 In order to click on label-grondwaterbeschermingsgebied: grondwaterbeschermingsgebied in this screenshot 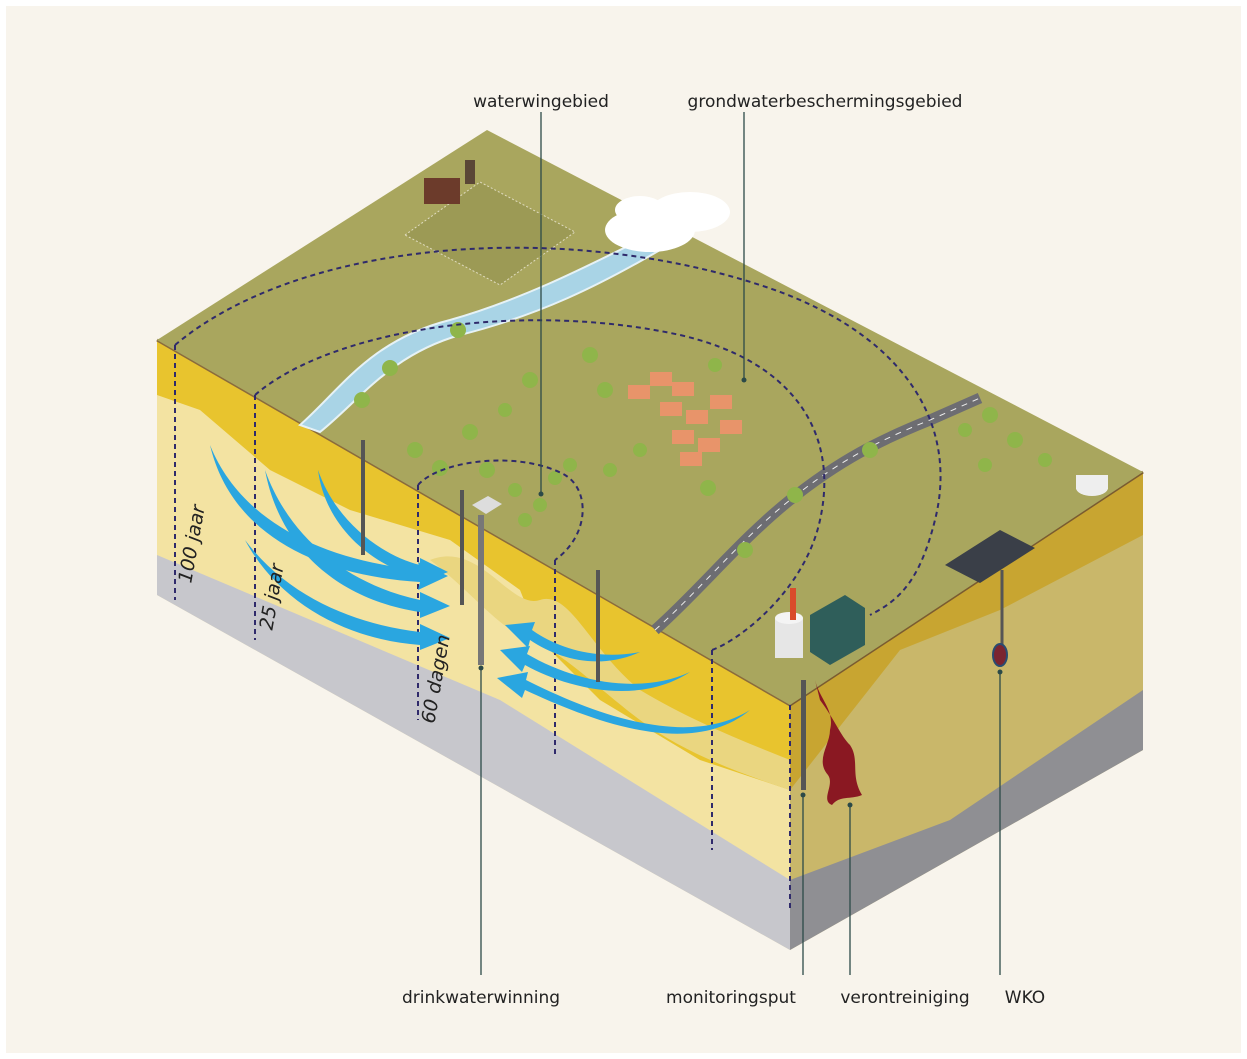, I will do `click(825, 102)`.